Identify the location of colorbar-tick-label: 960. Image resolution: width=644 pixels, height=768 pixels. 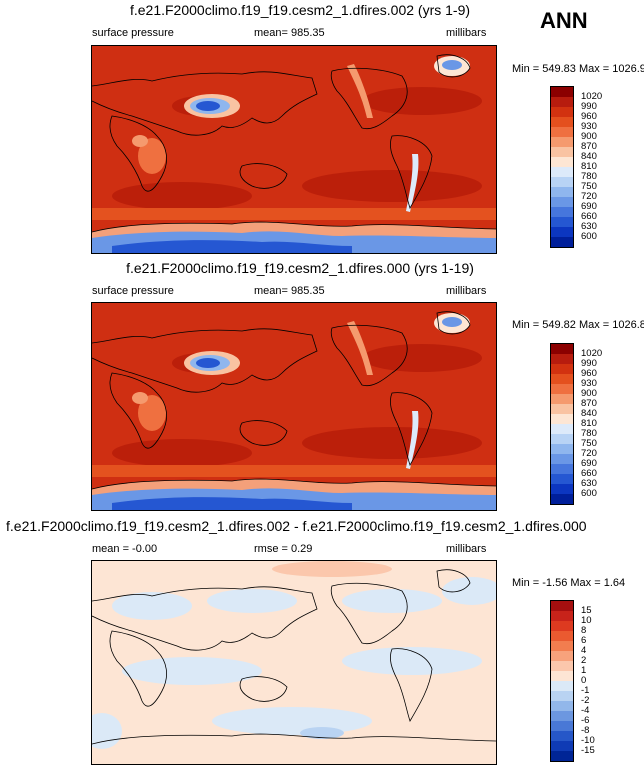
(589, 373).